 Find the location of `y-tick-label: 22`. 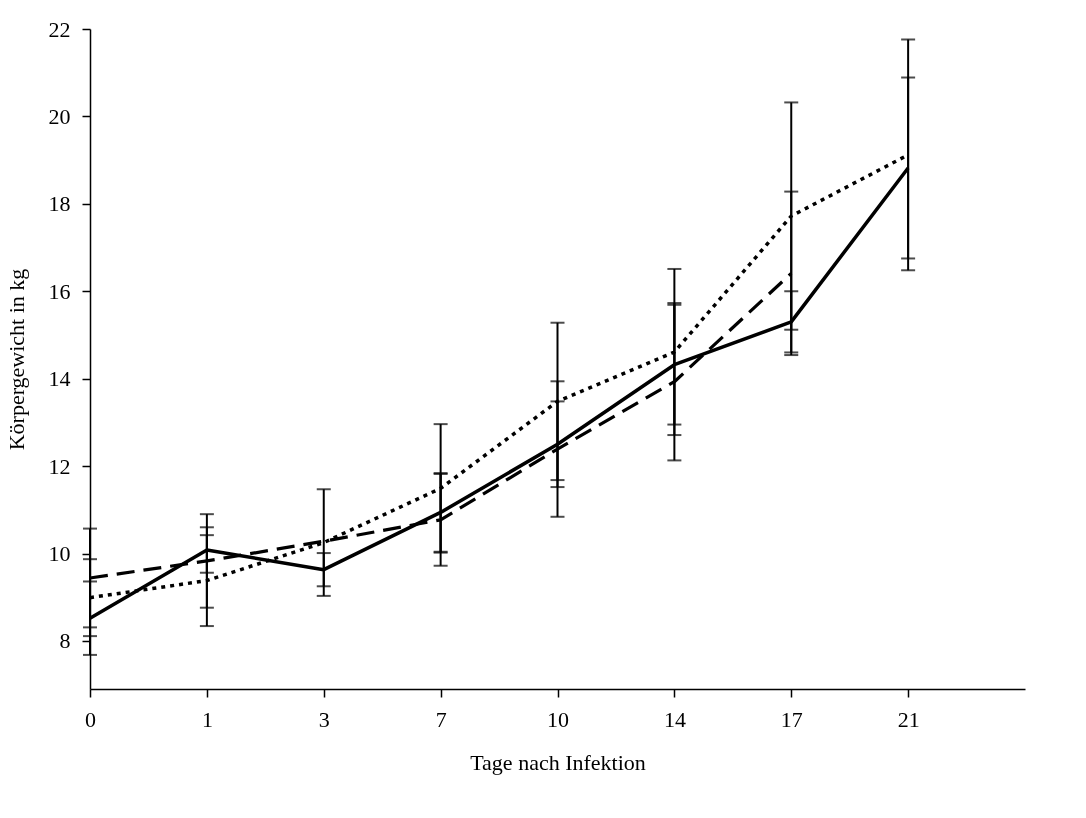

y-tick-label: 22 is located at coordinates (59, 29).